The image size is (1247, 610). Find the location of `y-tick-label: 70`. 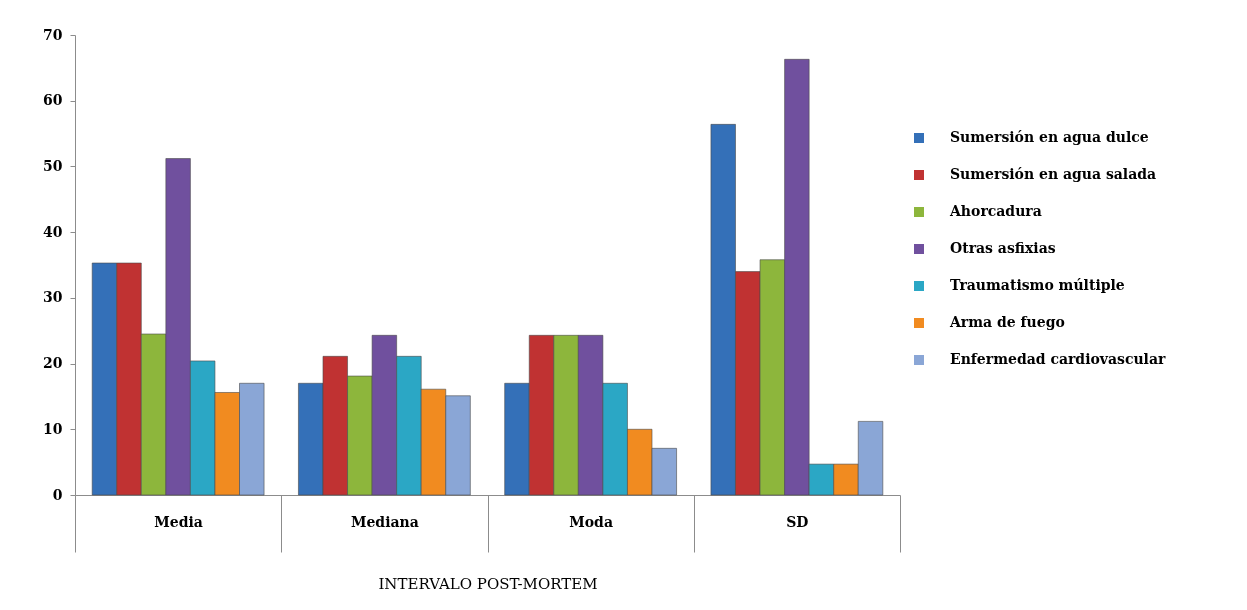

y-tick-label: 70 is located at coordinates (53, 34).